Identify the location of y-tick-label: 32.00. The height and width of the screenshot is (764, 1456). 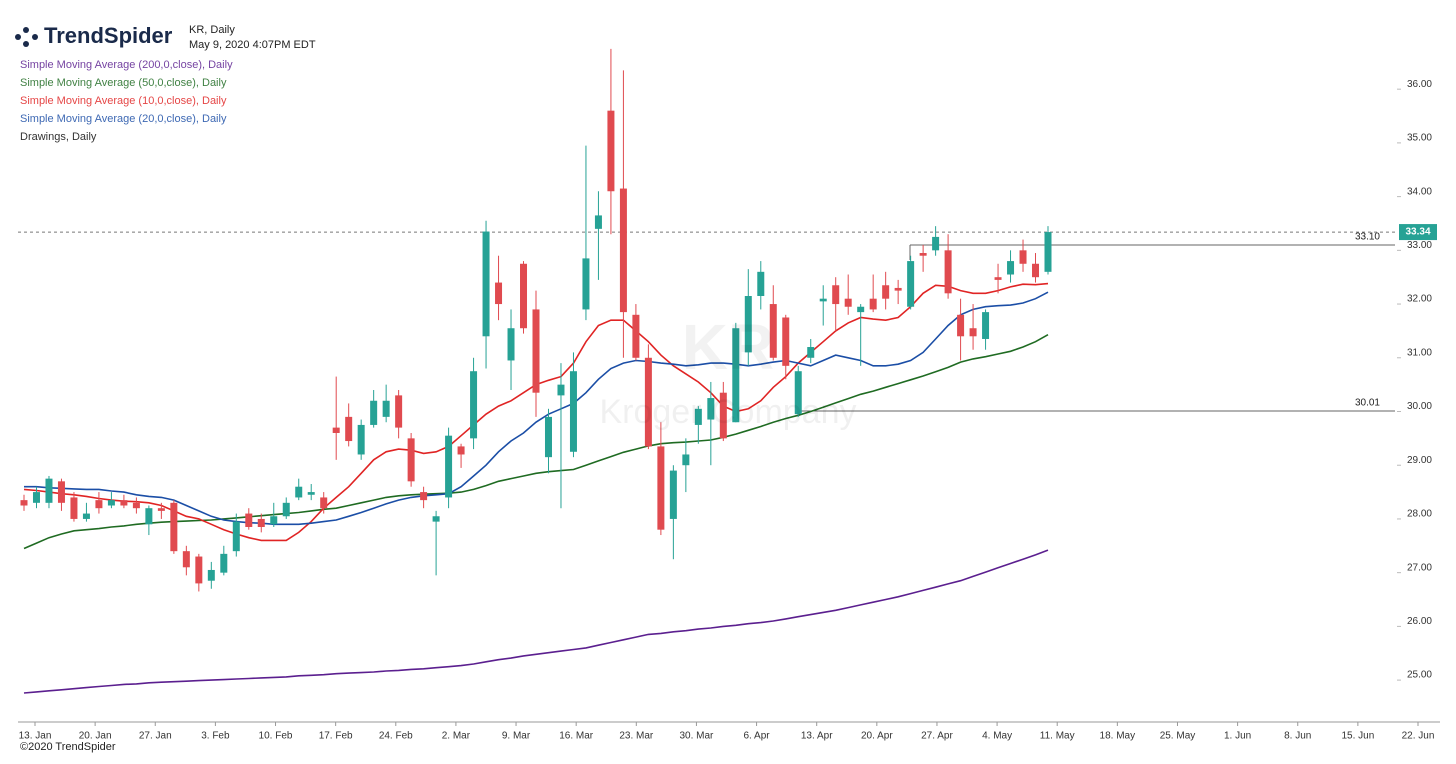
(1419, 299).